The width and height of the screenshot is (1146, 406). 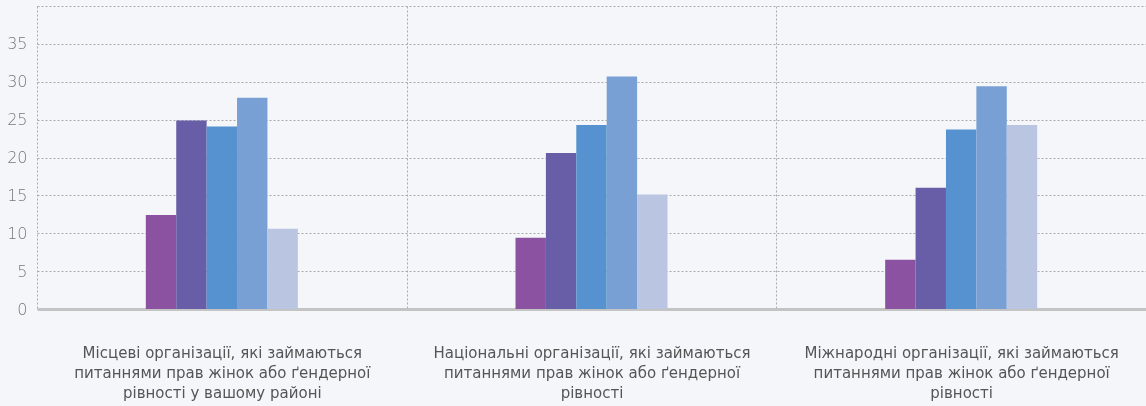 What do you see at coordinates (17, 82) in the screenshot?
I see `y-tick-label: 30` at bounding box center [17, 82].